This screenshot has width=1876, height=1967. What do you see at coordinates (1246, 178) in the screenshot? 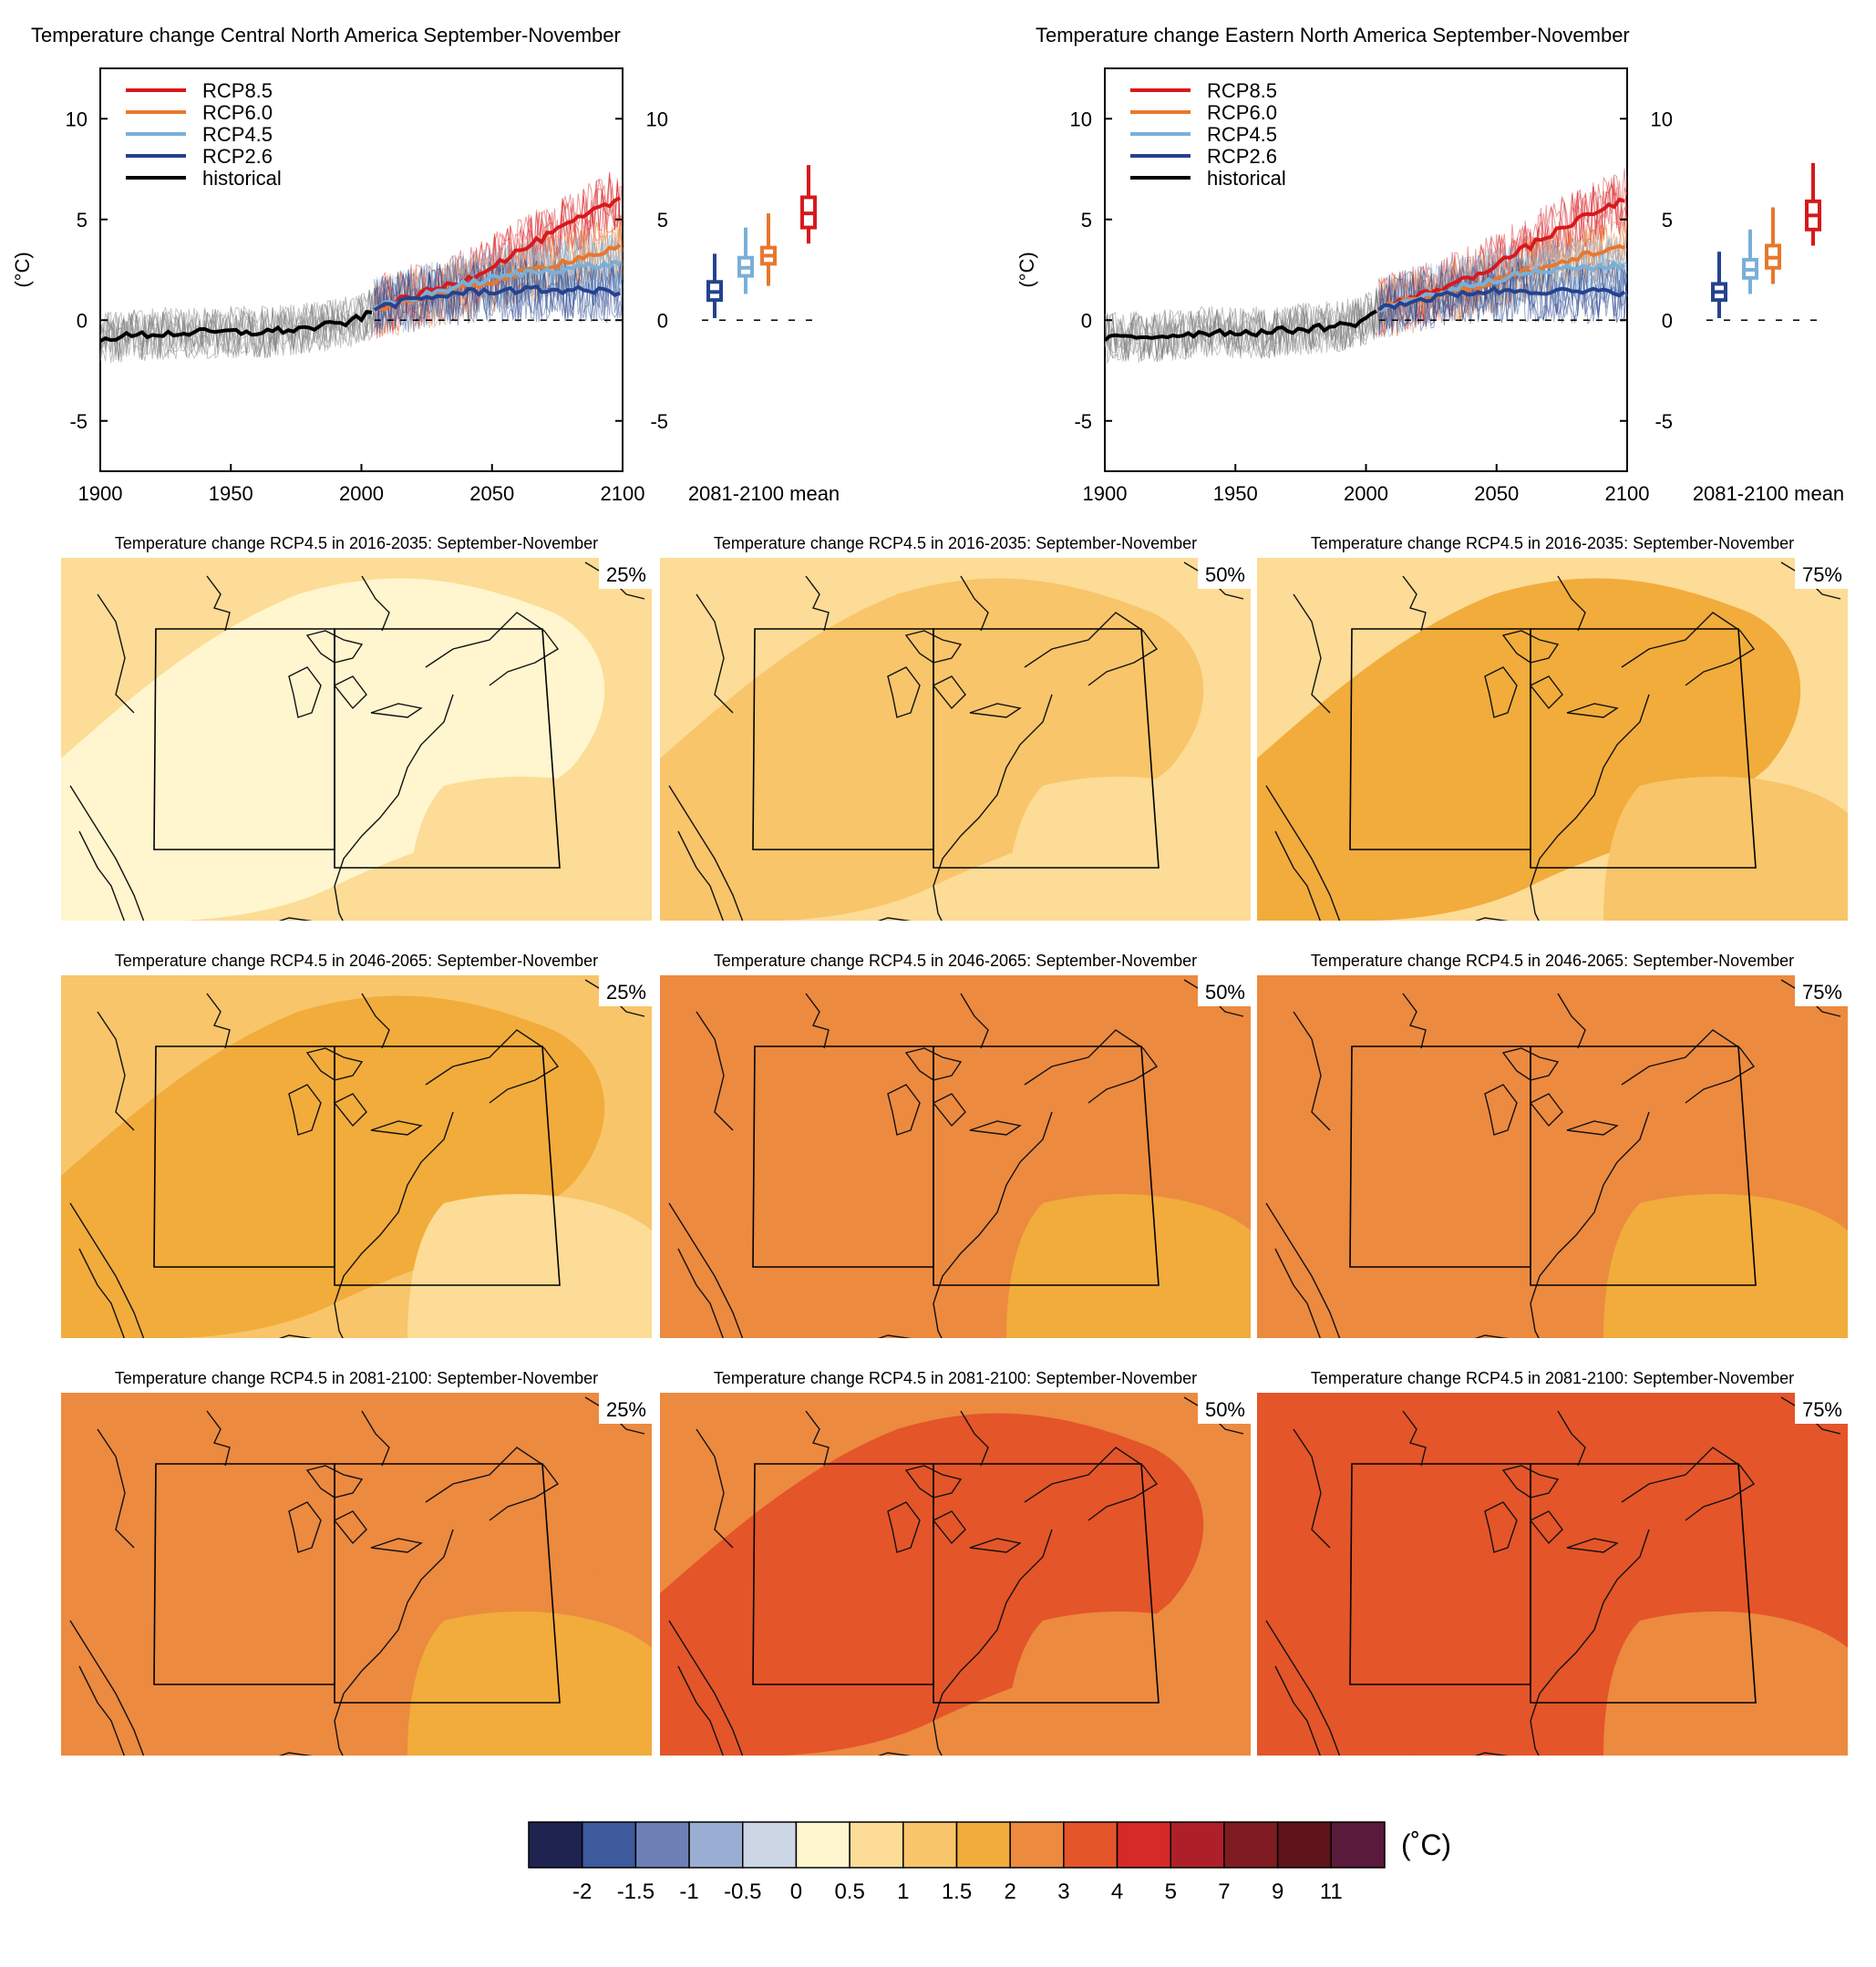
I see `legend-label: historical` at bounding box center [1246, 178].